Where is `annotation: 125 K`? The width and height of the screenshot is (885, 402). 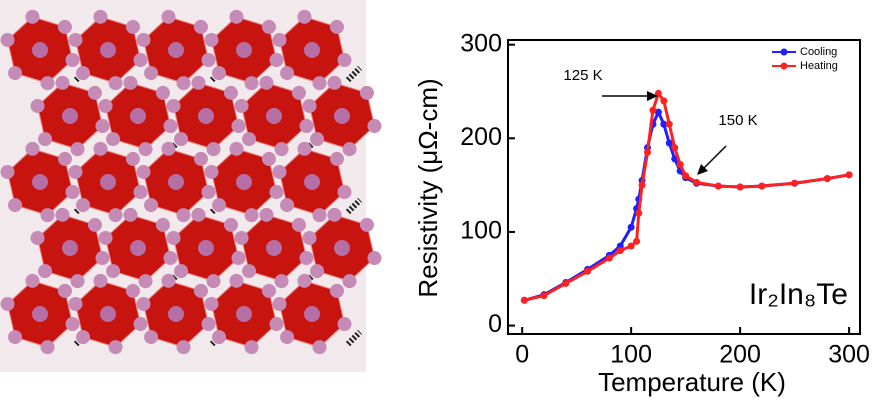 annotation: 125 K is located at coordinates (582, 75).